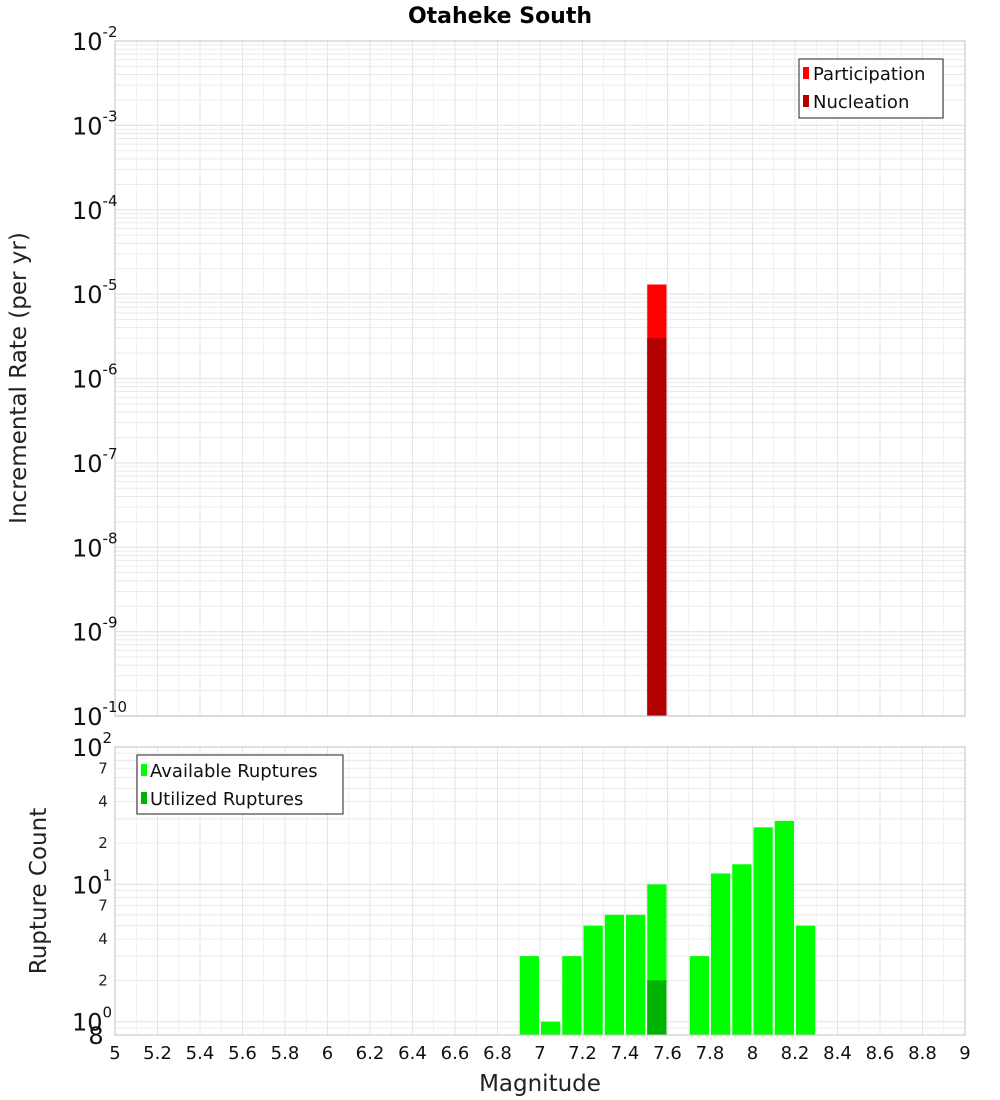  I want to click on x-tick-label: 5.2, so click(157, 1053).